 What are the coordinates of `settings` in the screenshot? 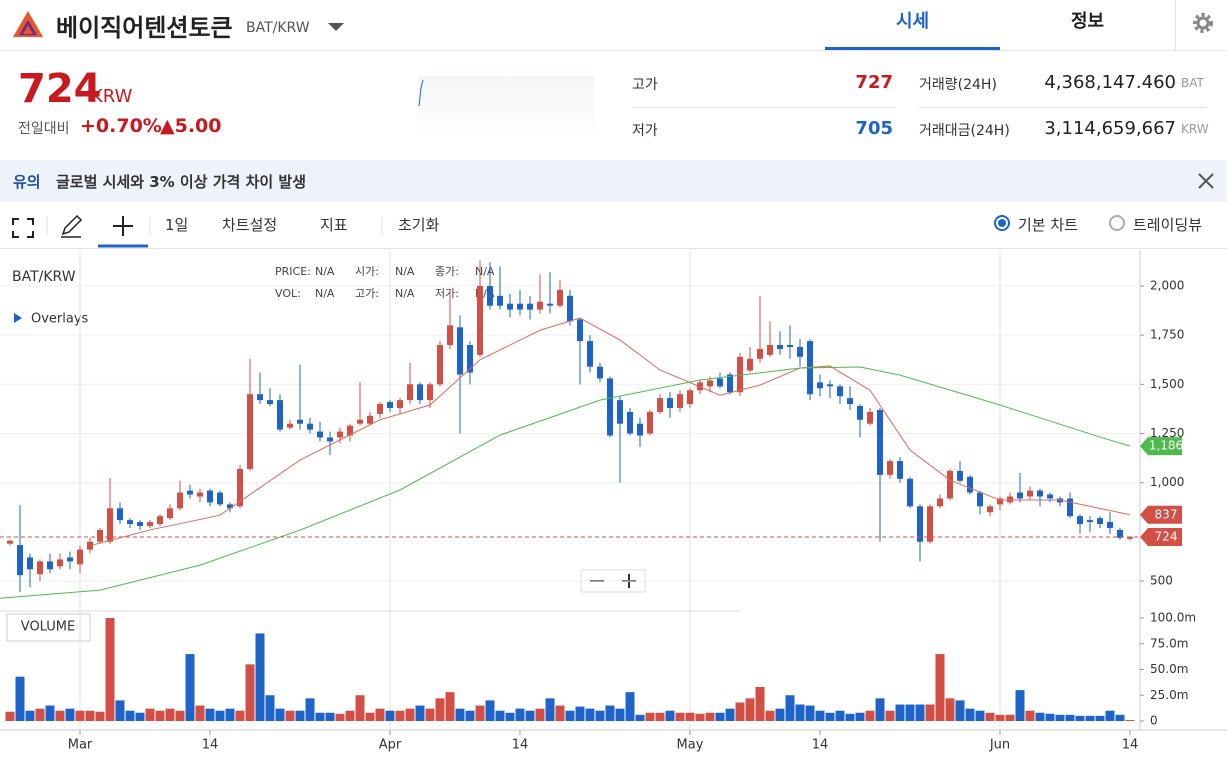 It's located at (1201, 25).